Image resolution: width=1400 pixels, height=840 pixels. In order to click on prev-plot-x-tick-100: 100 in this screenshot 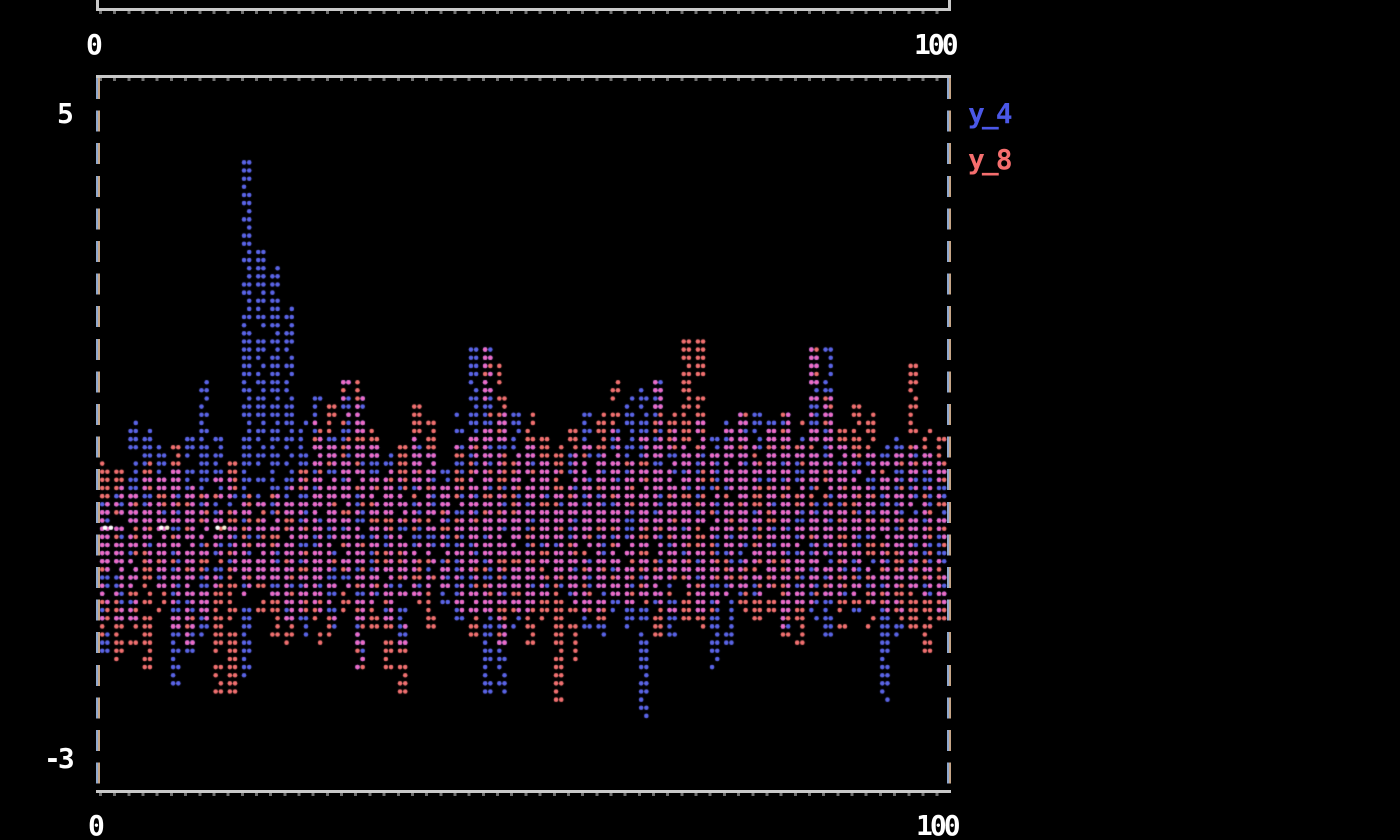, I will do `click(936, 44)`.